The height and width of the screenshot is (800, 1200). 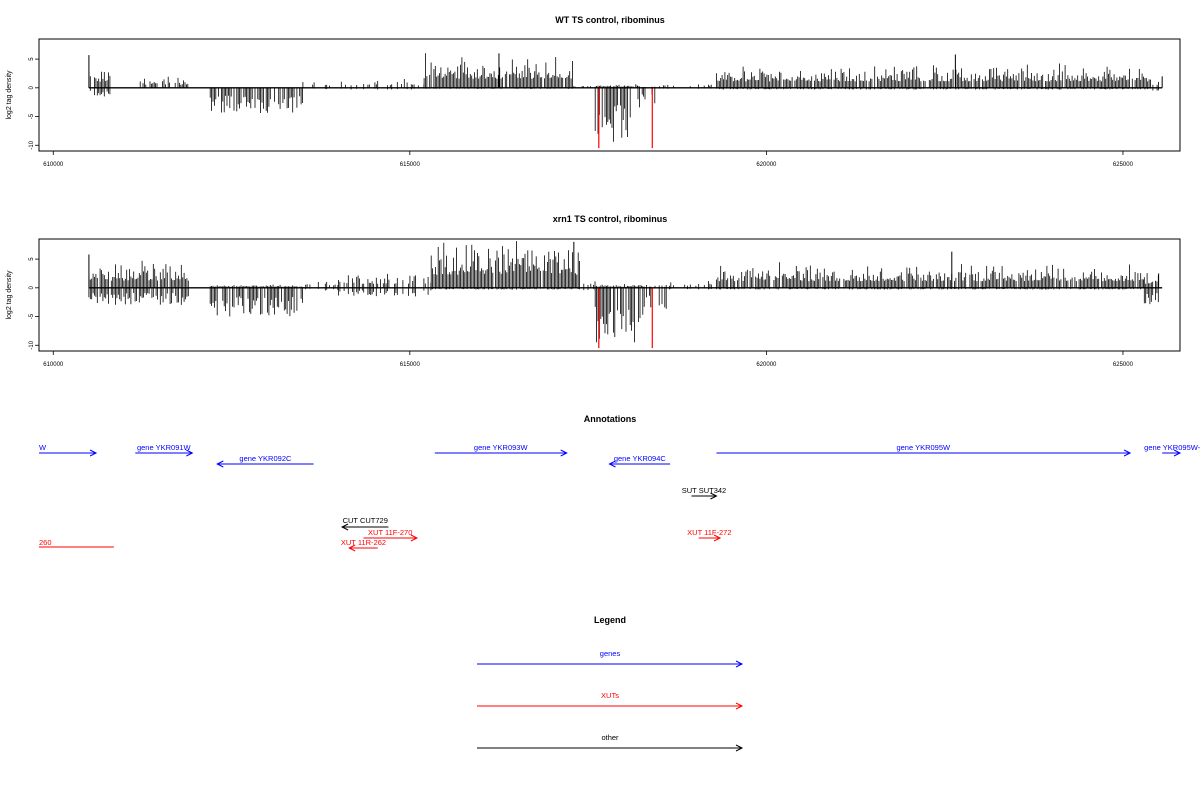 What do you see at coordinates (610, 20) in the screenshot?
I see `panel-title: WT TS control, ribominus` at bounding box center [610, 20].